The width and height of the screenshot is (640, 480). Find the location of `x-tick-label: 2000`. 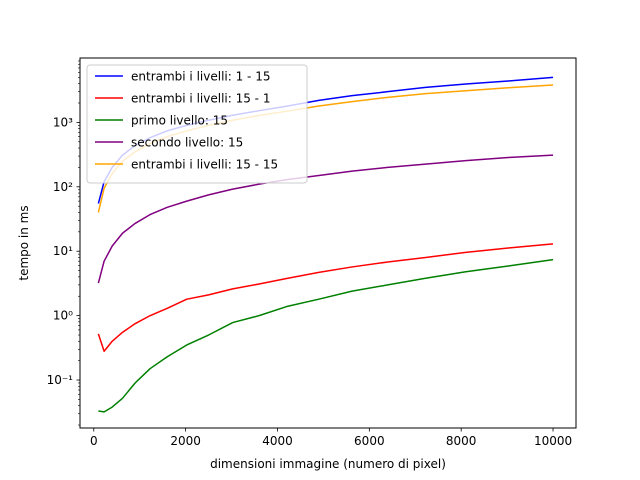

x-tick-label: 2000 is located at coordinates (185, 441).